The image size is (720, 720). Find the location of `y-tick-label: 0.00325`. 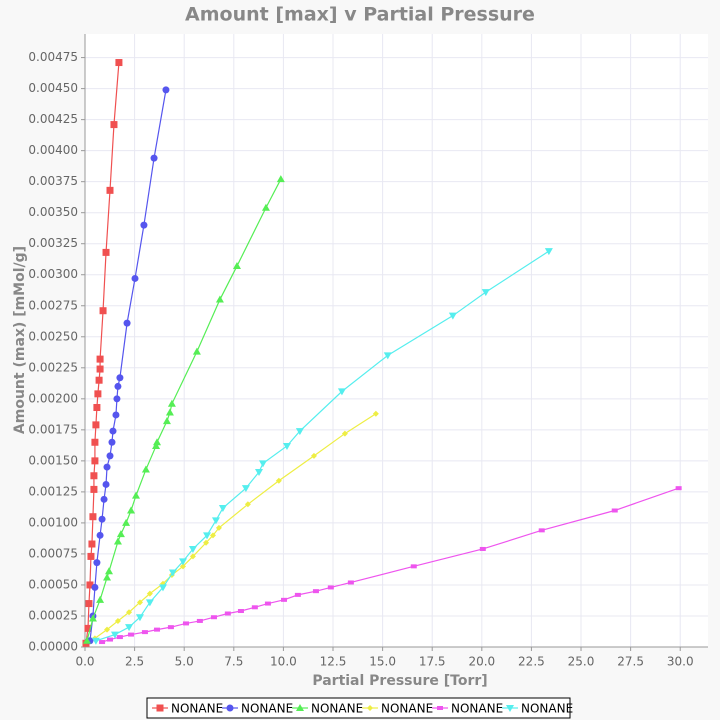

y-tick-label: 0.00325 is located at coordinates (53, 243).